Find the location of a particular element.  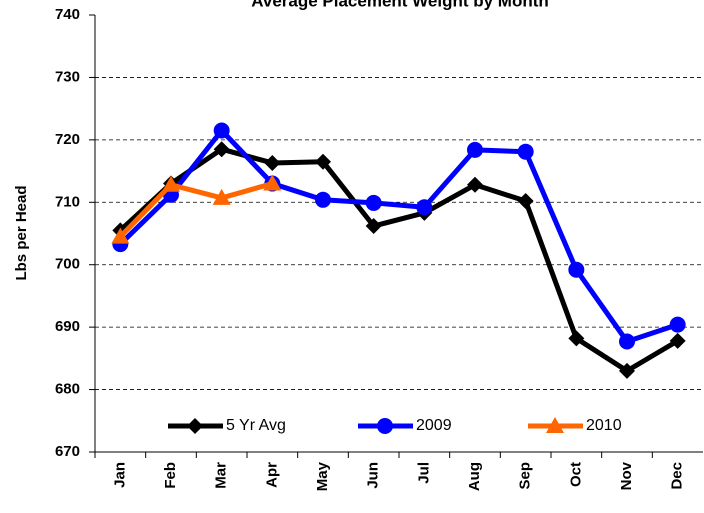

x-tick-label: May is located at coordinates (322, 476).